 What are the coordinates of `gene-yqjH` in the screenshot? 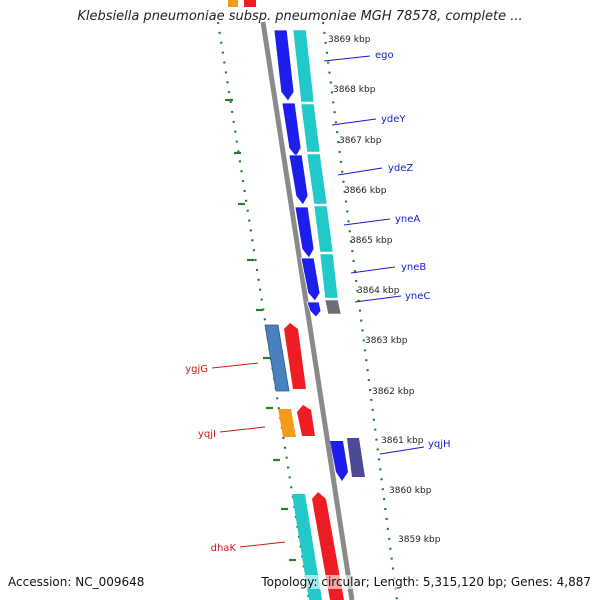 It's located at (339, 461).